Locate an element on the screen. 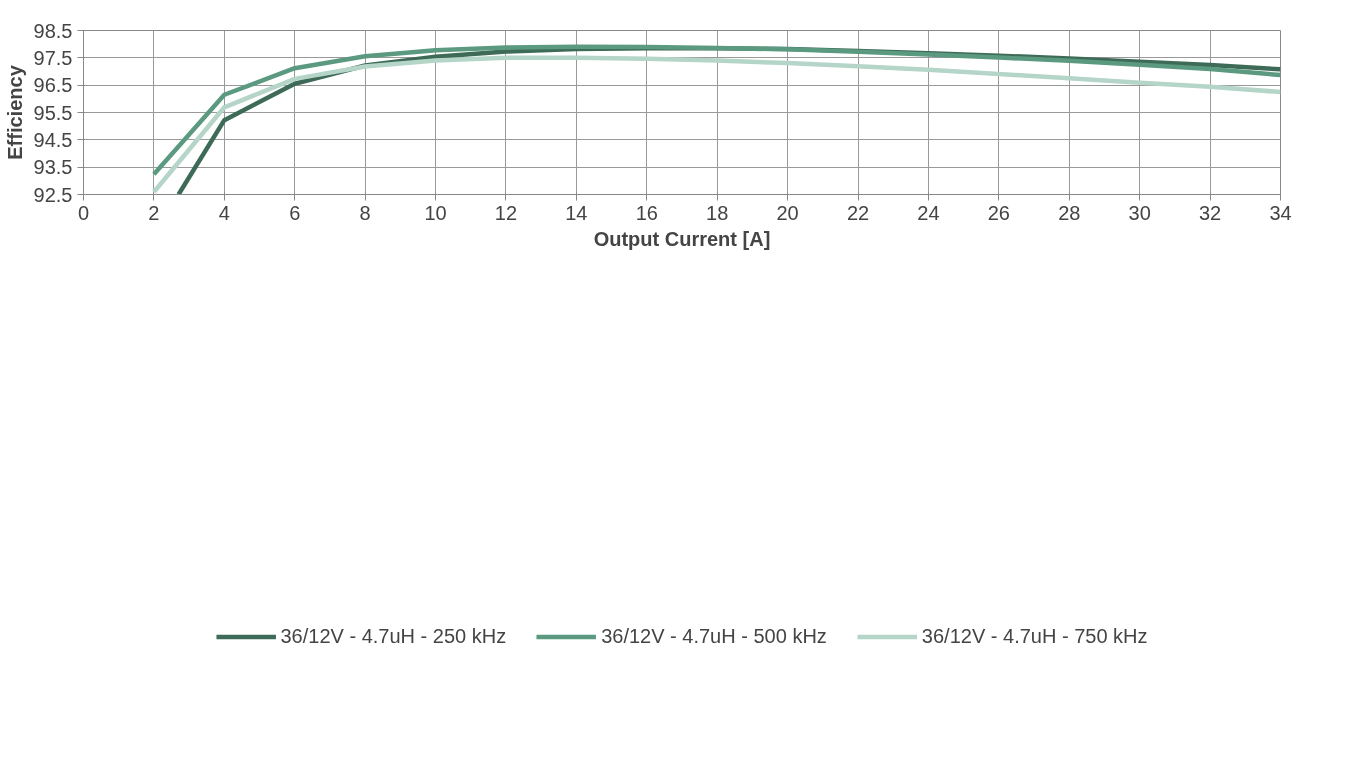 This screenshot has width=1370, height=782. y-tick-label: 96.5 is located at coordinates (53, 85).